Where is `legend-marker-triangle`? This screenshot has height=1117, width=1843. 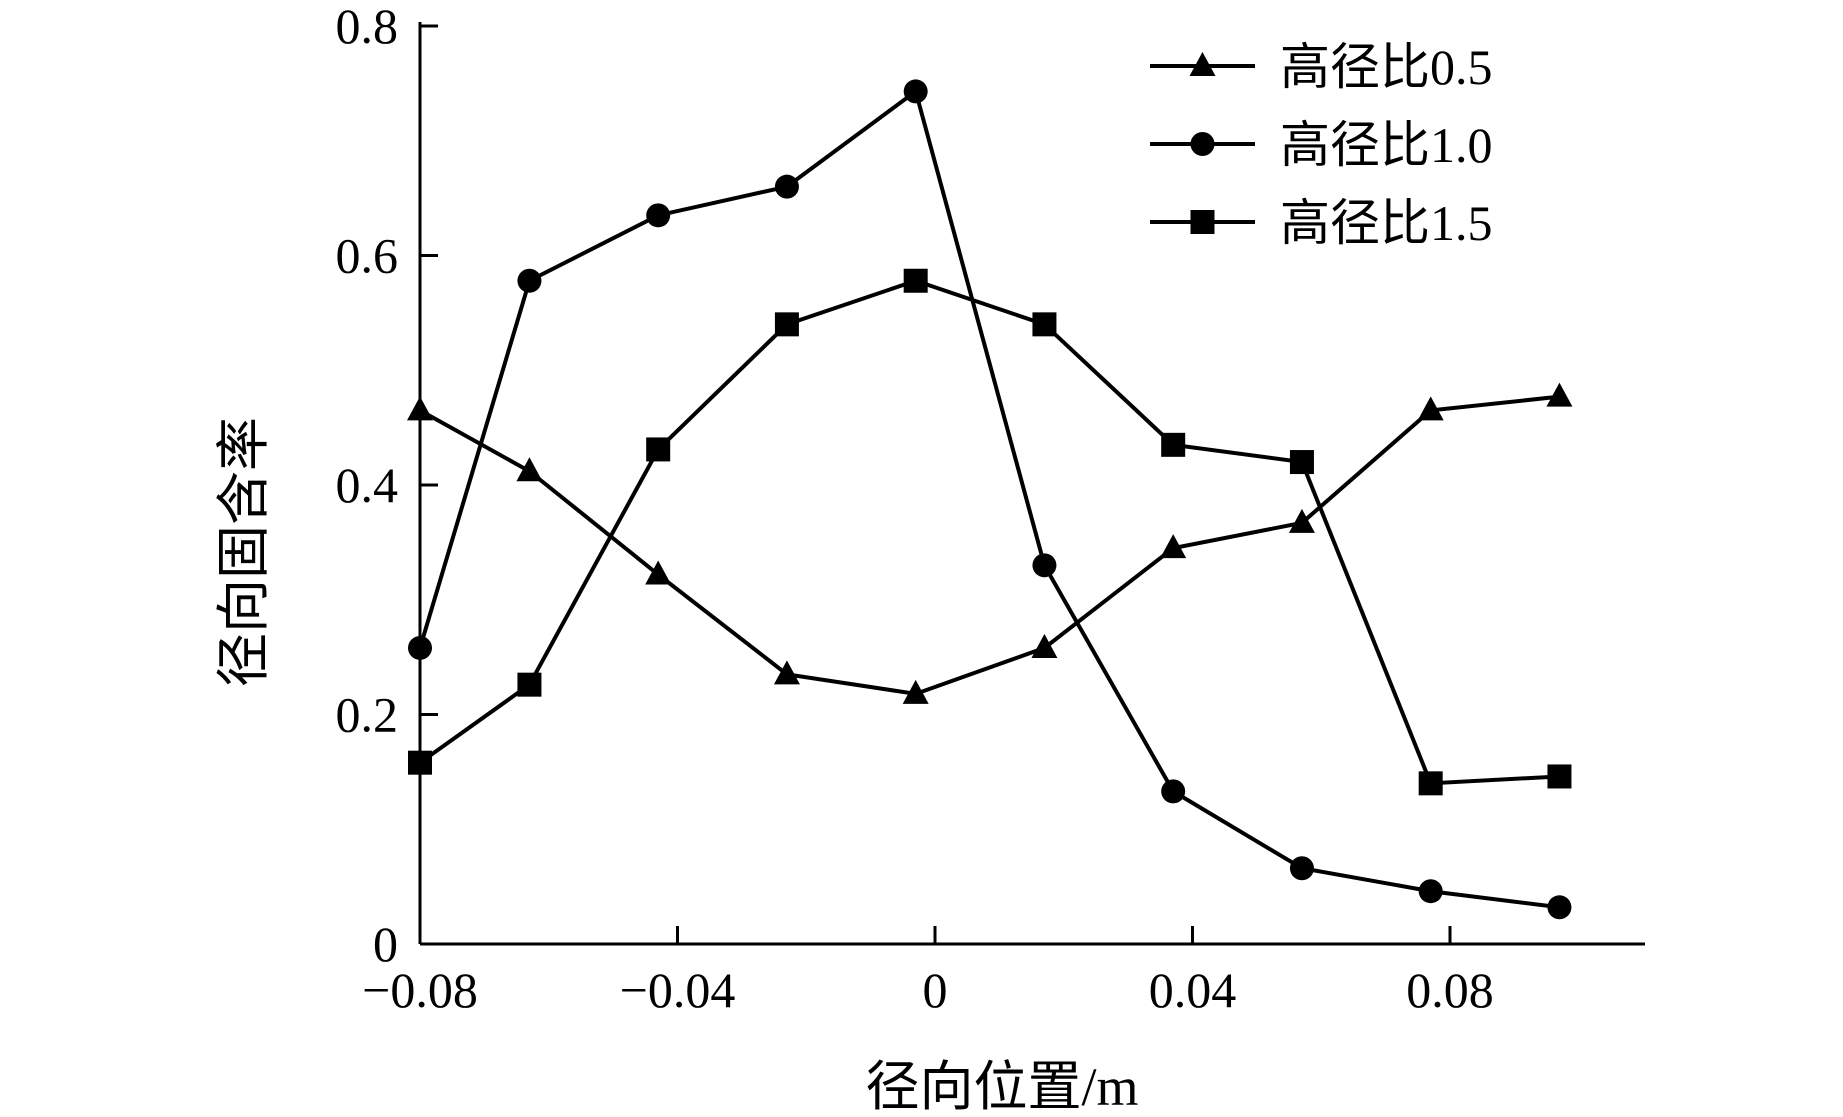 legend-marker-triangle is located at coordinates (1202, 64).